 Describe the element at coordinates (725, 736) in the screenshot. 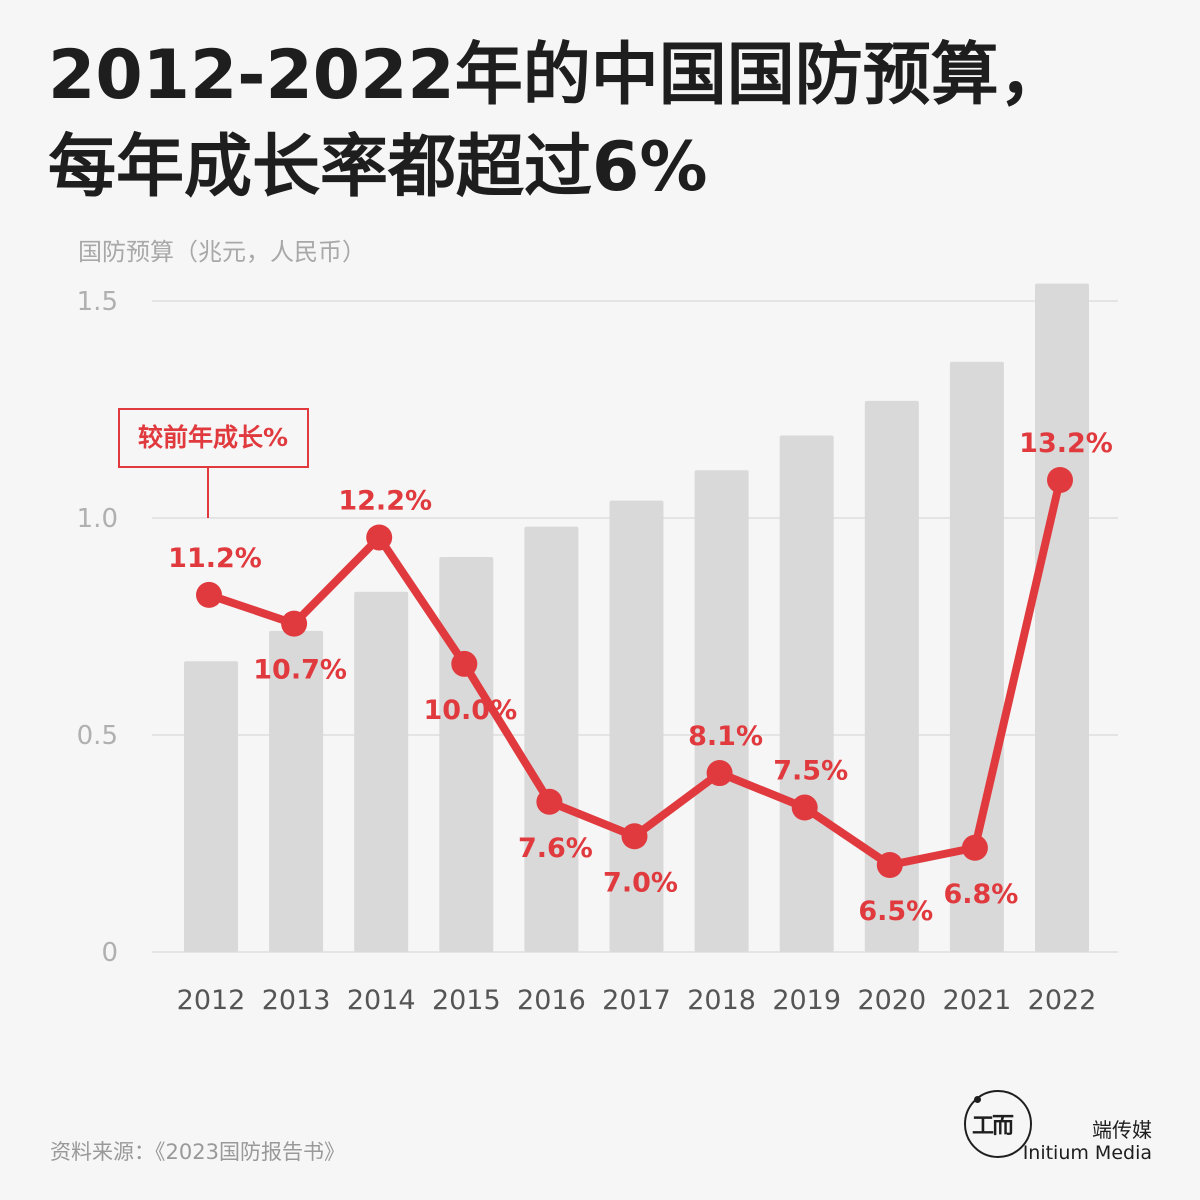

I see `growth-label: 8.1%` at that location.